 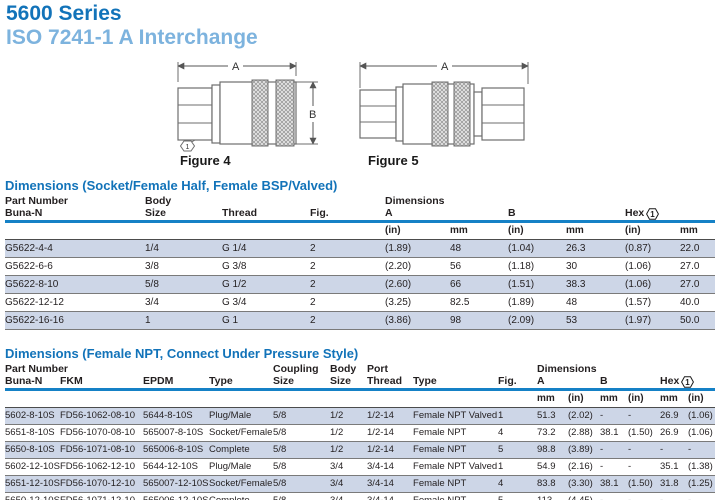 What do you see at coordinates (415, 201) in the screenshot?
I see `col-dimensions: Dimensions` at bounding box center [415, 201].